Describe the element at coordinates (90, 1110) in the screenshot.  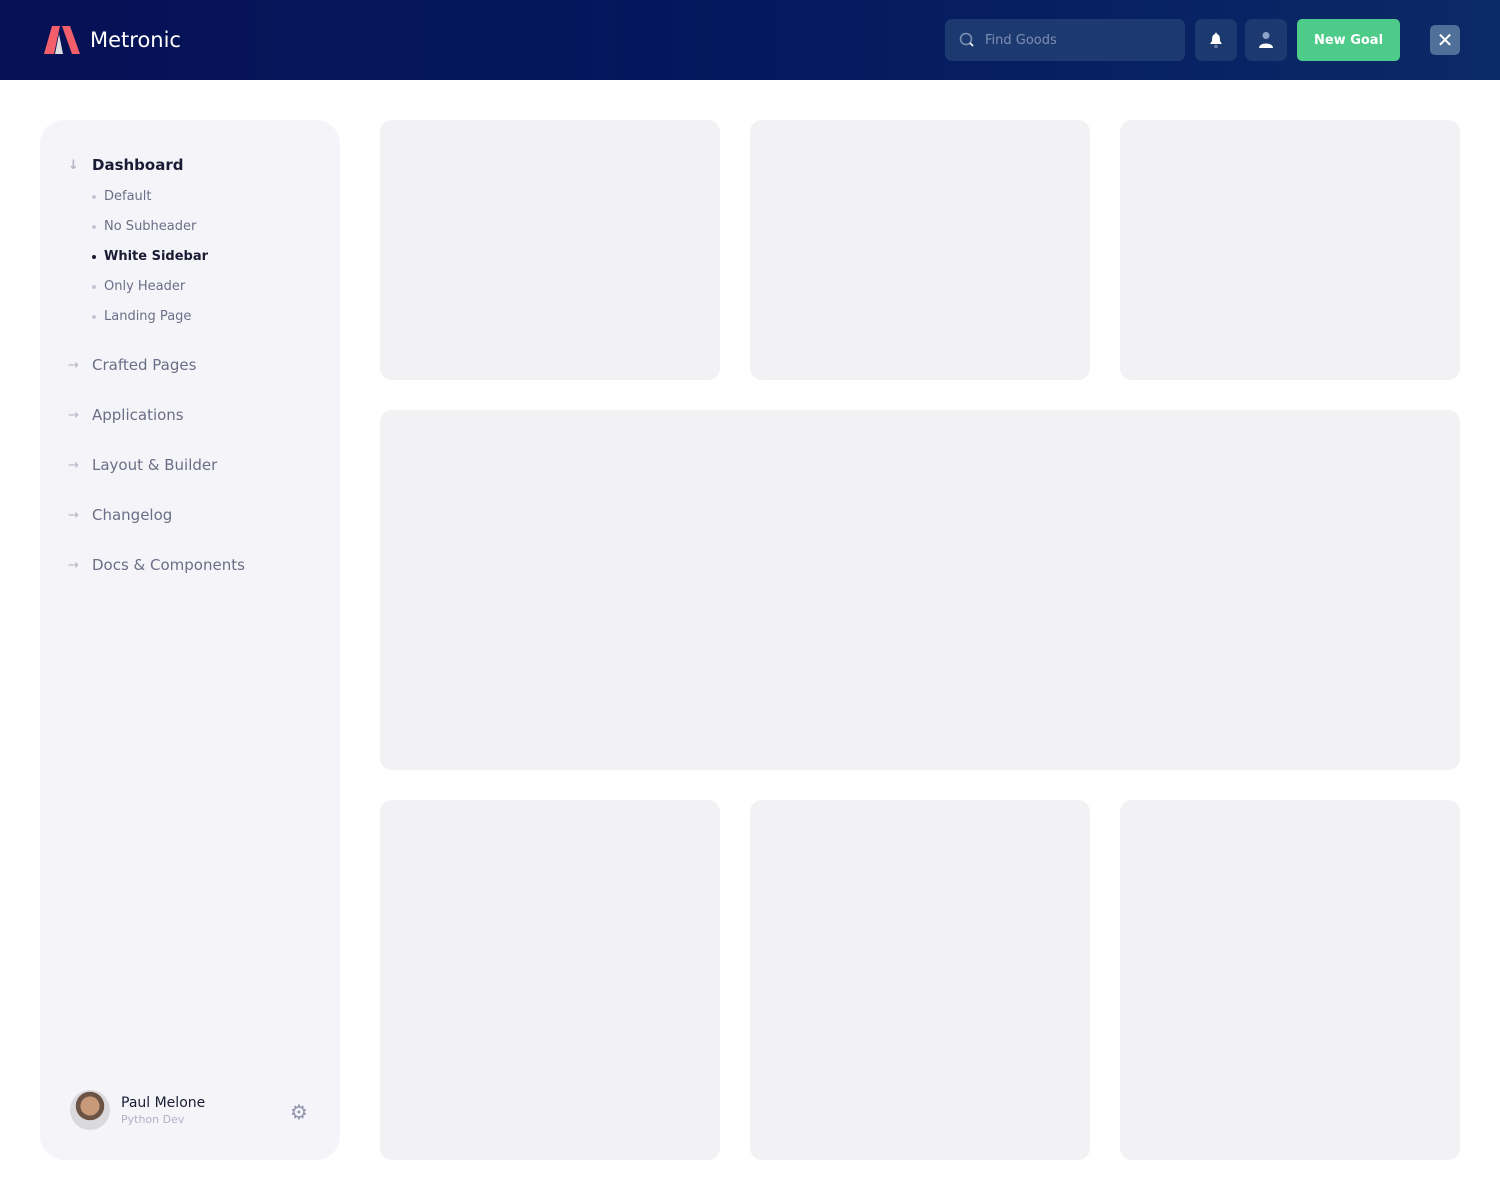
I see `avatar` at that location.